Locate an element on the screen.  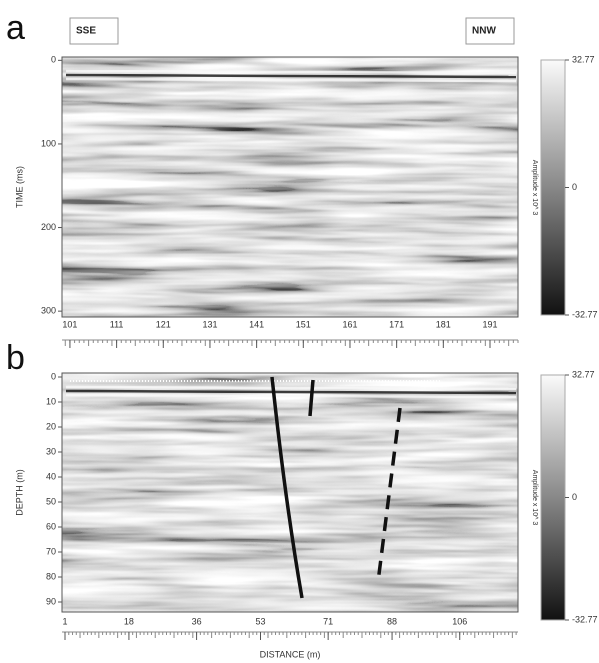
x-tick-label: 141 is located at coordinates (256, 324).